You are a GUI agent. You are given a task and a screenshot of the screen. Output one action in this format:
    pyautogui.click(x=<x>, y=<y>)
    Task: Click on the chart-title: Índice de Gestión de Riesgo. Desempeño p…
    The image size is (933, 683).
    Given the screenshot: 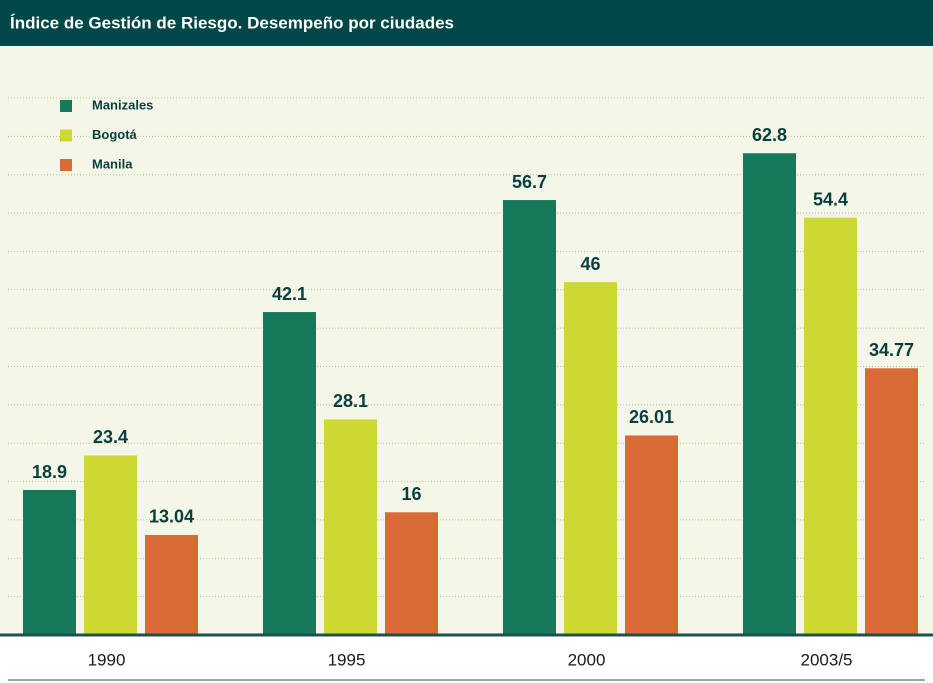 What is the action you would take?
    pyautogui.click(x=232, y=22)
    